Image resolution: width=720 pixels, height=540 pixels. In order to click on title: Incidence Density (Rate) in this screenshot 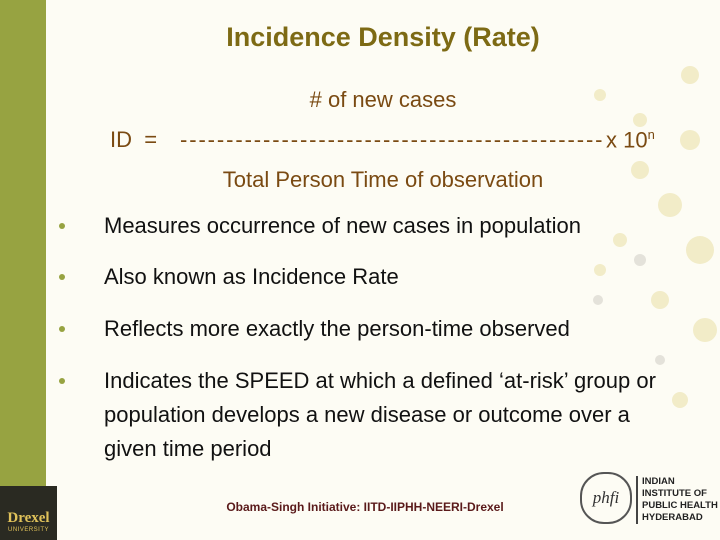, I will do `click(383, 37)`.